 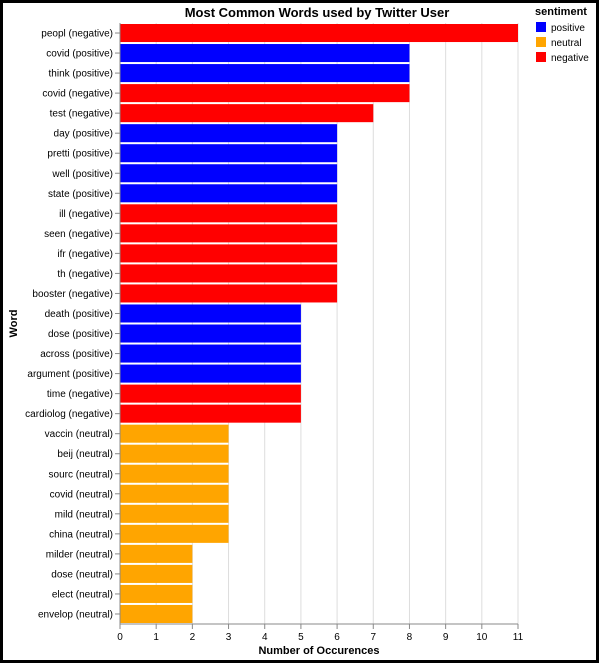 What do you see at coordinates (568, 28) in the screenshot?
I see `legend-label-positive: positive` at bounding box center [568, 28].